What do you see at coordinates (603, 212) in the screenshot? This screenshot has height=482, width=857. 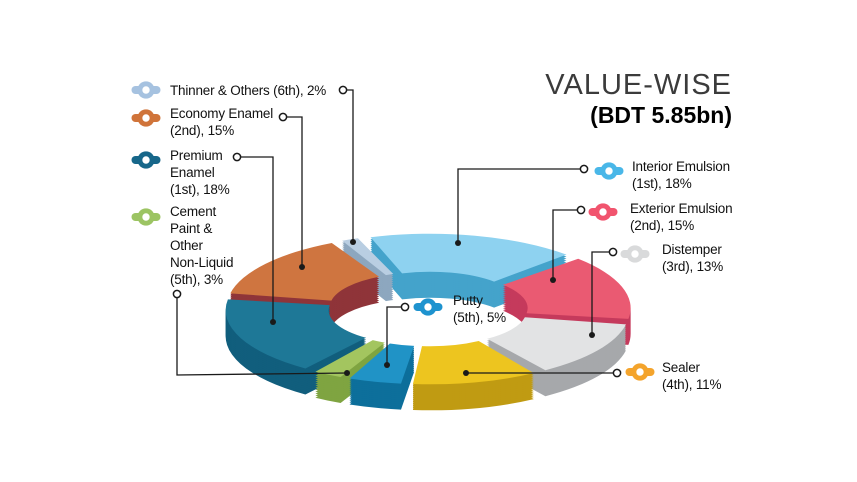 I see `exterior-marker-icon` at bounding box center [603, 212].